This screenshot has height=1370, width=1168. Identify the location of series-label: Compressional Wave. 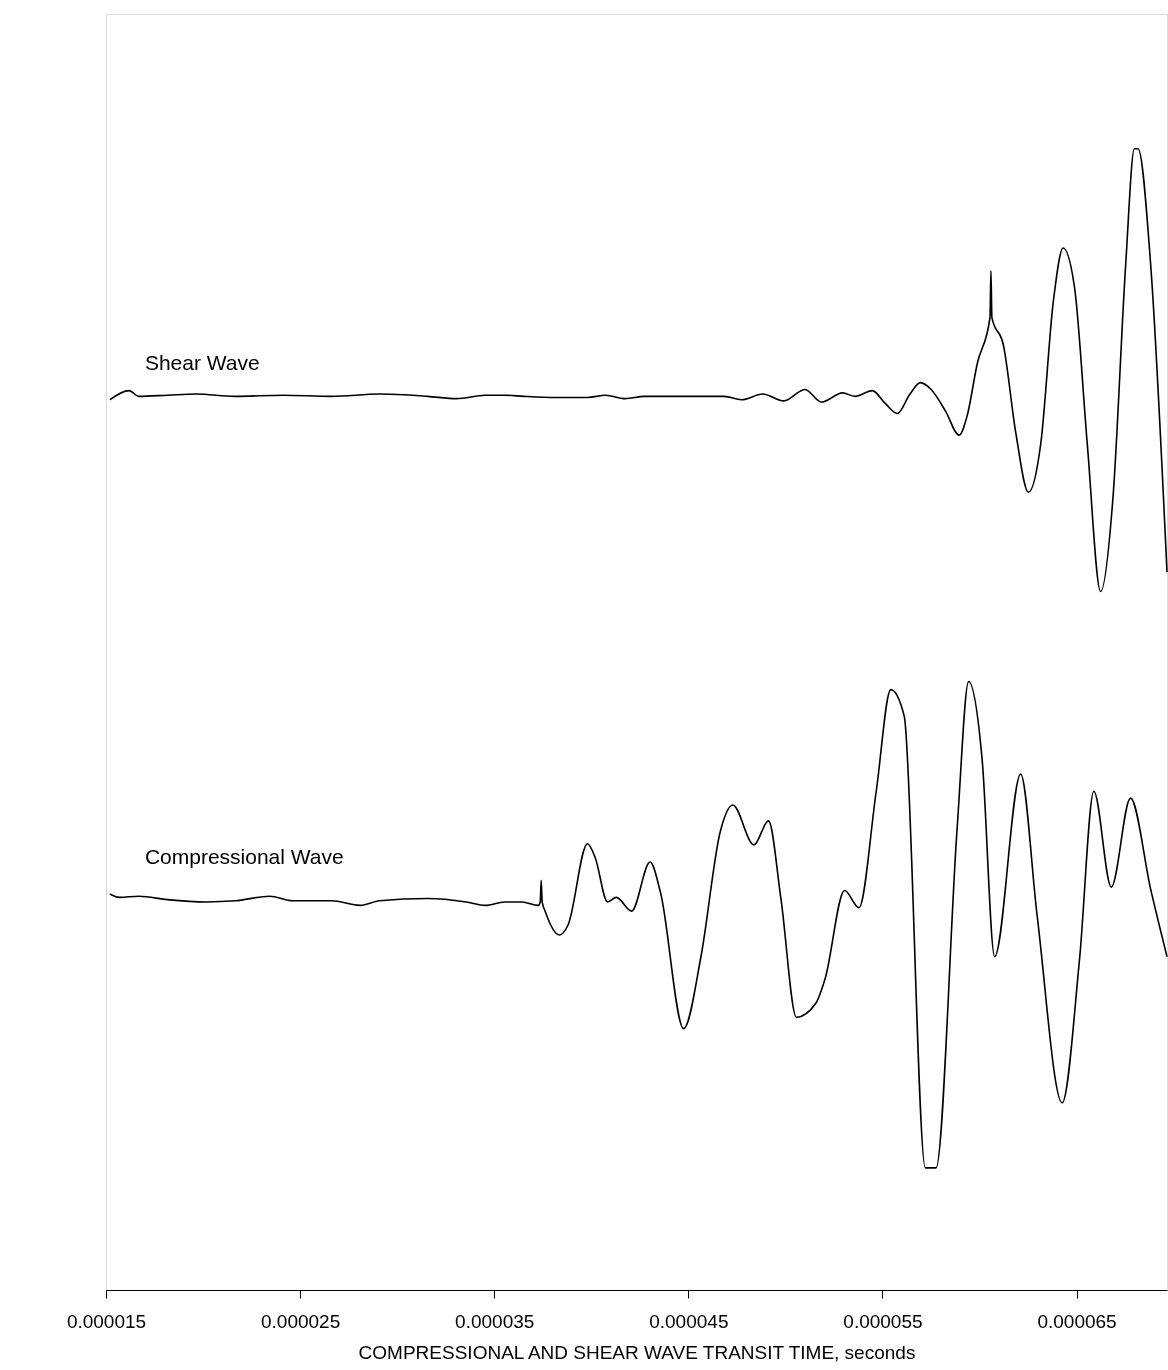
(244, 856).